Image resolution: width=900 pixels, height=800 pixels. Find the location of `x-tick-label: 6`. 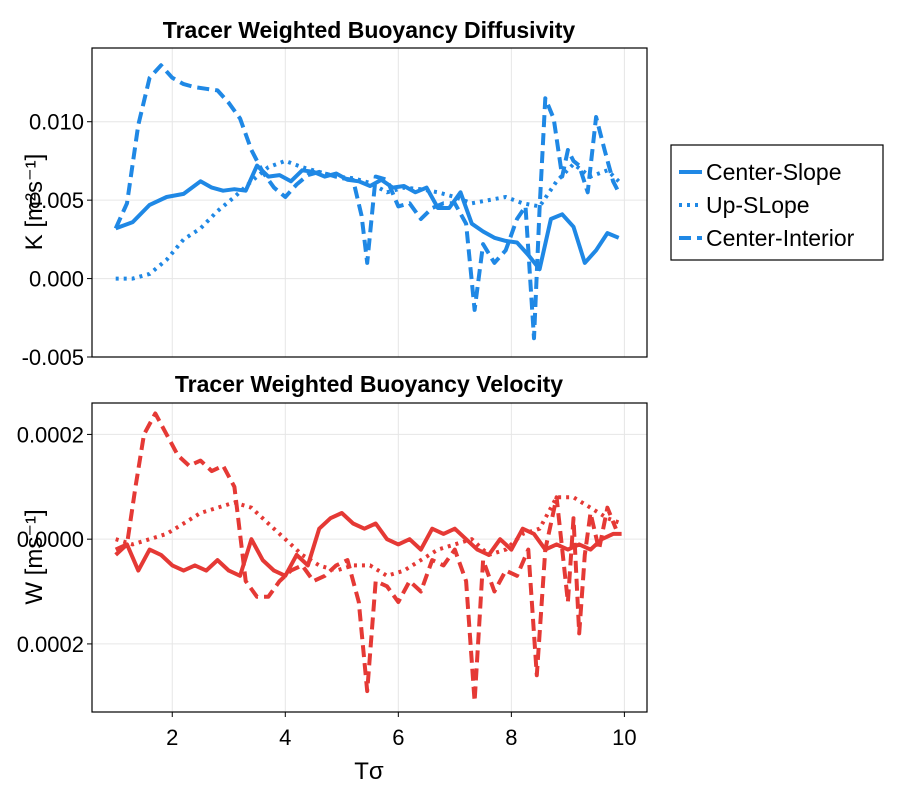

x-tick-label: 6 is located at coordinates (398, 737).